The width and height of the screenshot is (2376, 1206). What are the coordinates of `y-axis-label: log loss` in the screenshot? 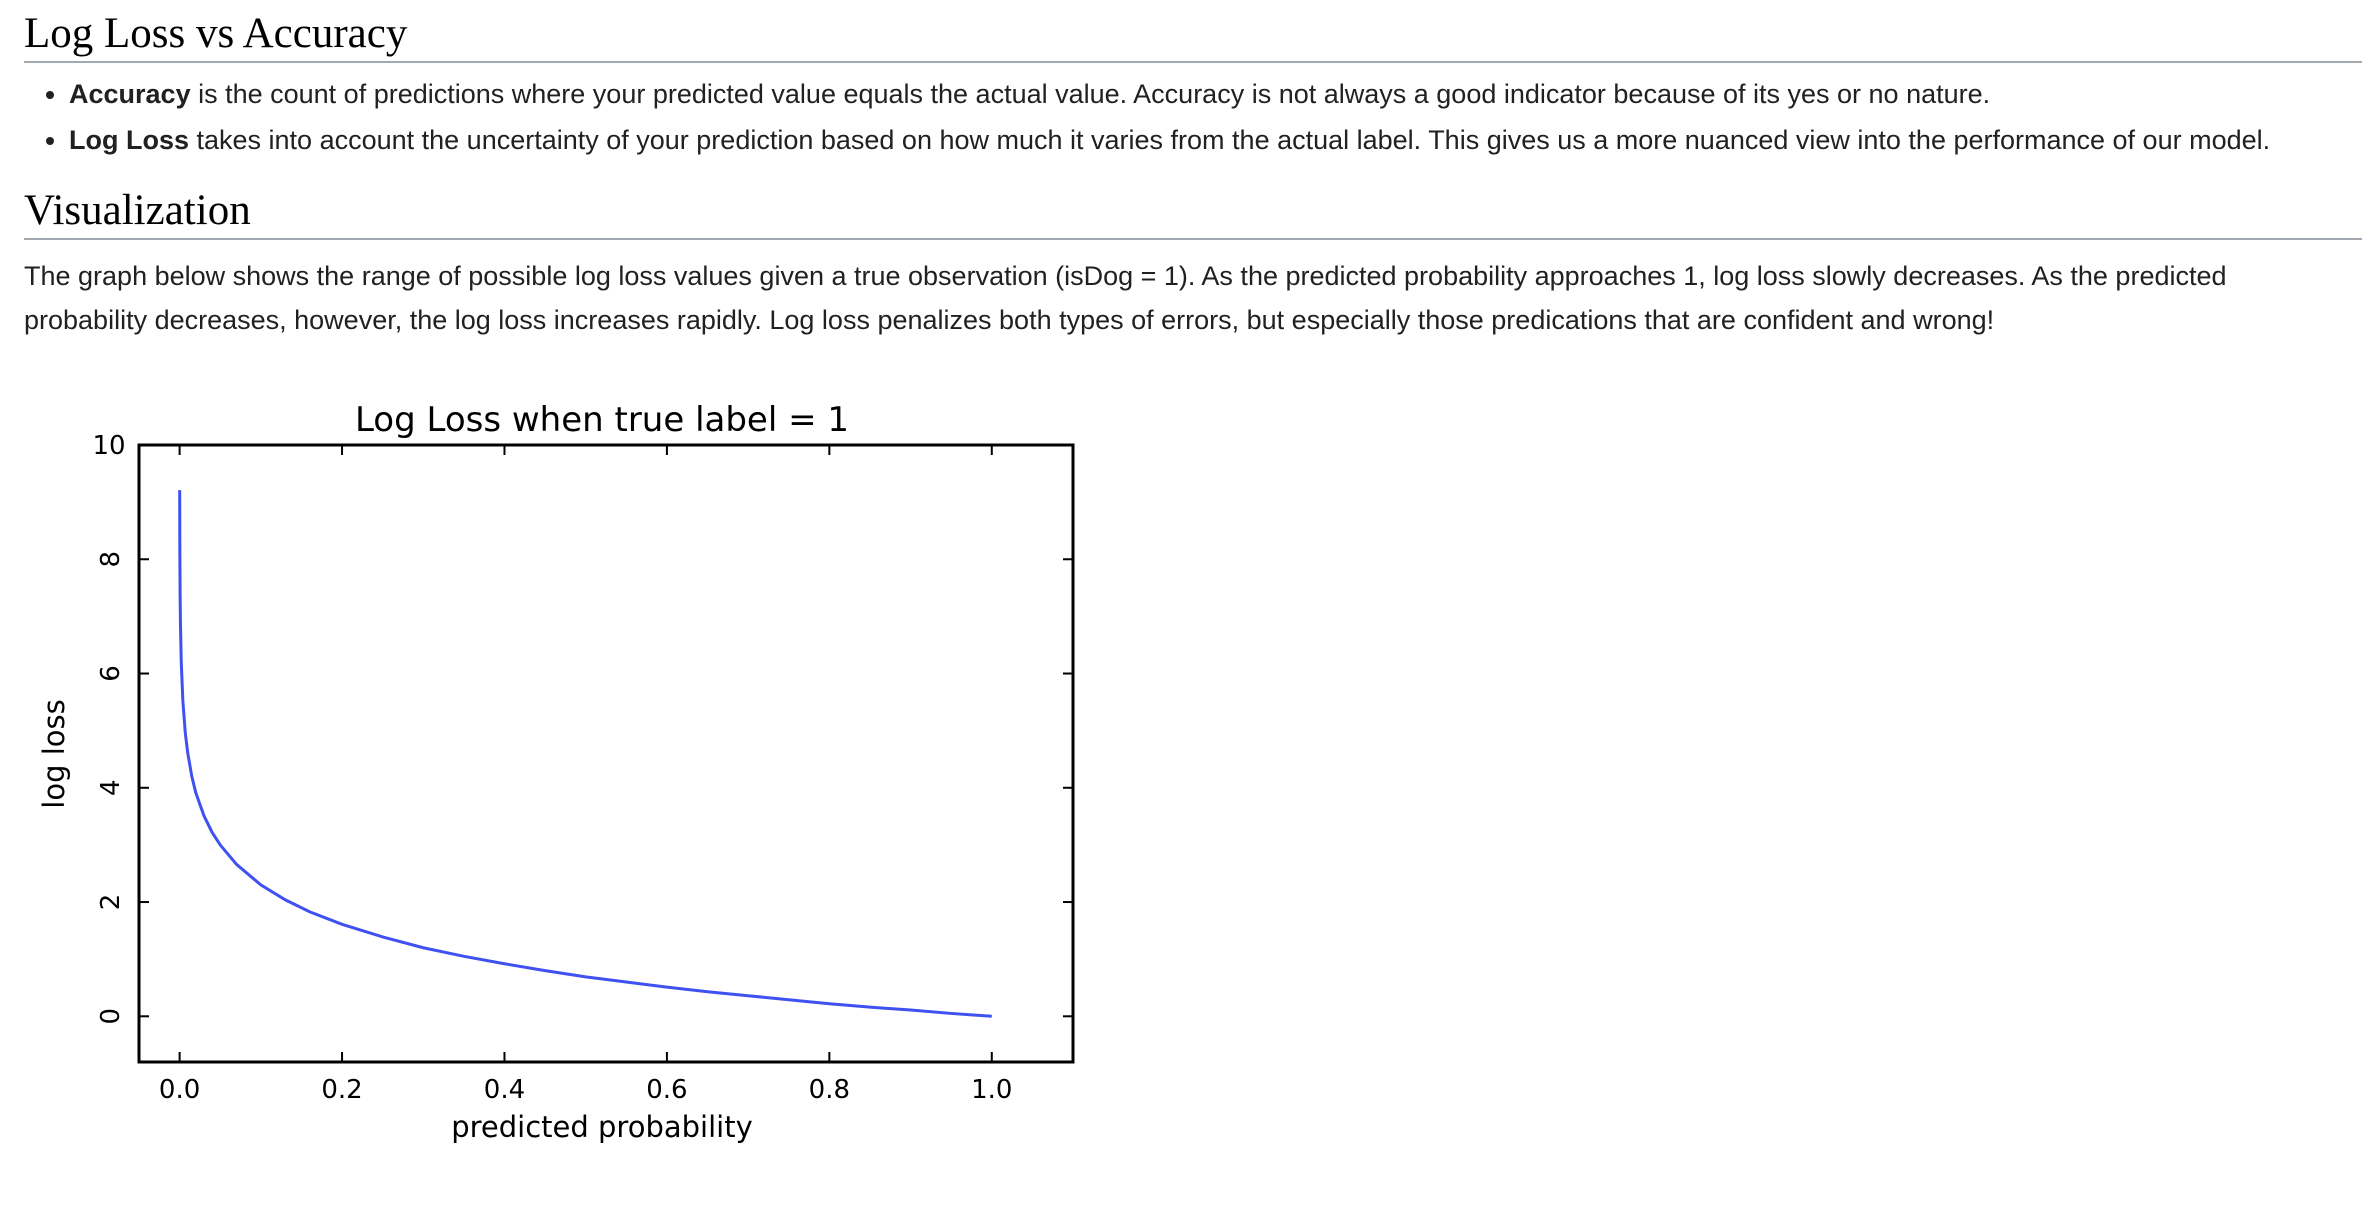 It's located at (54, 753).